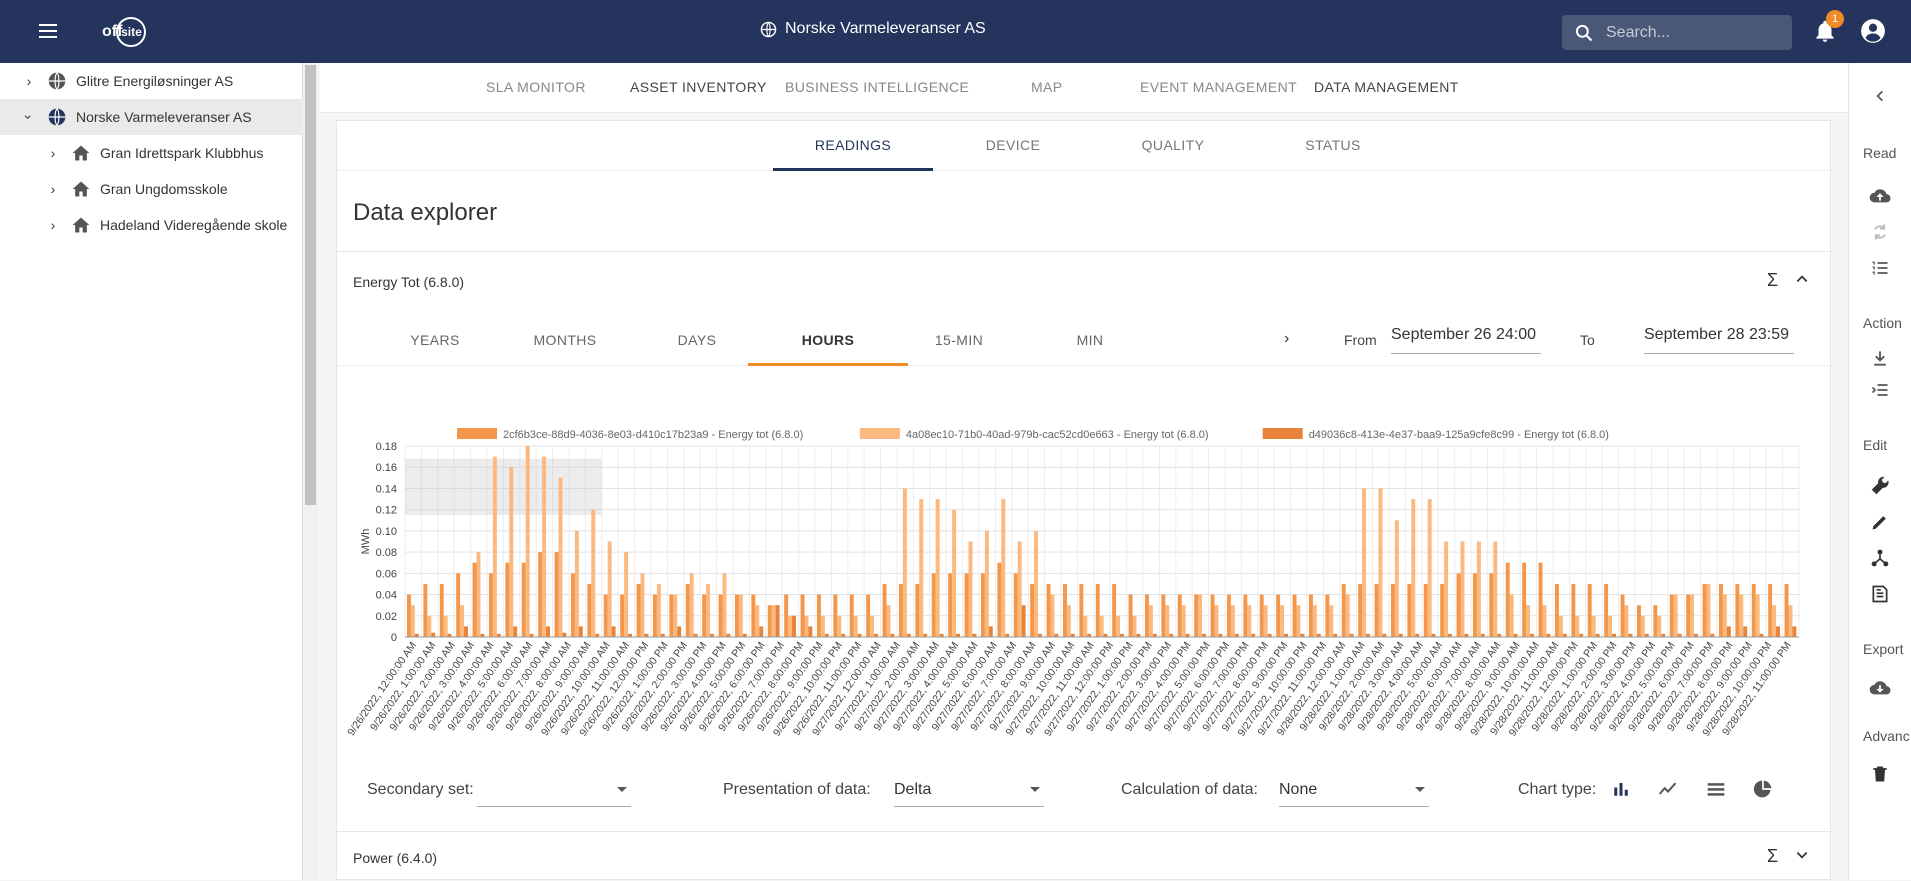 The height and width of the screenshot is (881, 1911). What do you see at coordinates (1880, 153) in the screenshot?
I see `read-section-label: Read` at bounding box center [1880, 153].